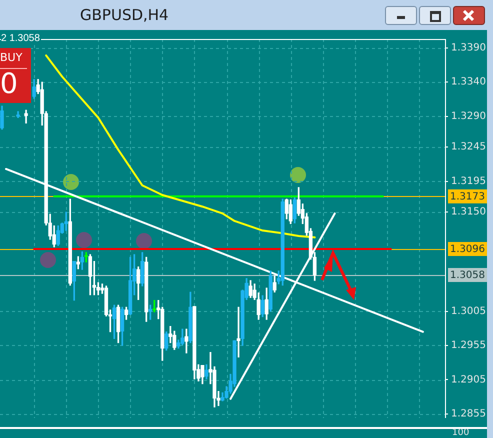  I want to click on annotation: BUY, so click(11, 57).